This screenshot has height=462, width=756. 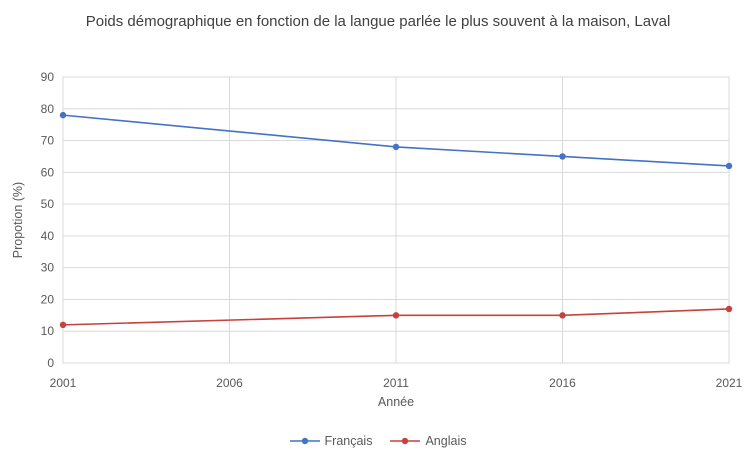 What do you see at coordinates (229, 383) in the screenshot?
I see `x-tick-label: 2006` at bounding box center [229, 383].